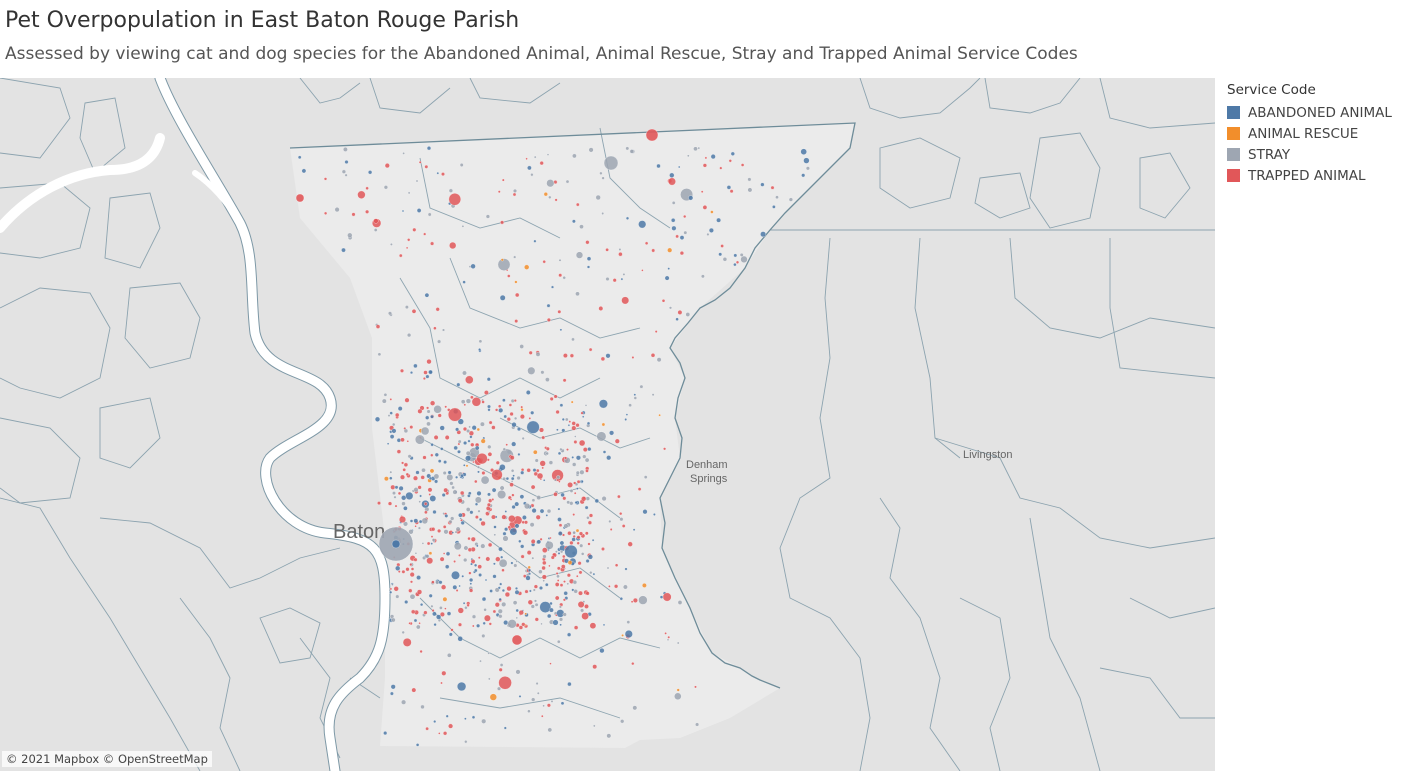 The height and width of the screenshot is (771, 1406). I want to click on map-attribution: © 2021 Mapbox © OpenStreetMap, so click(107, 759).